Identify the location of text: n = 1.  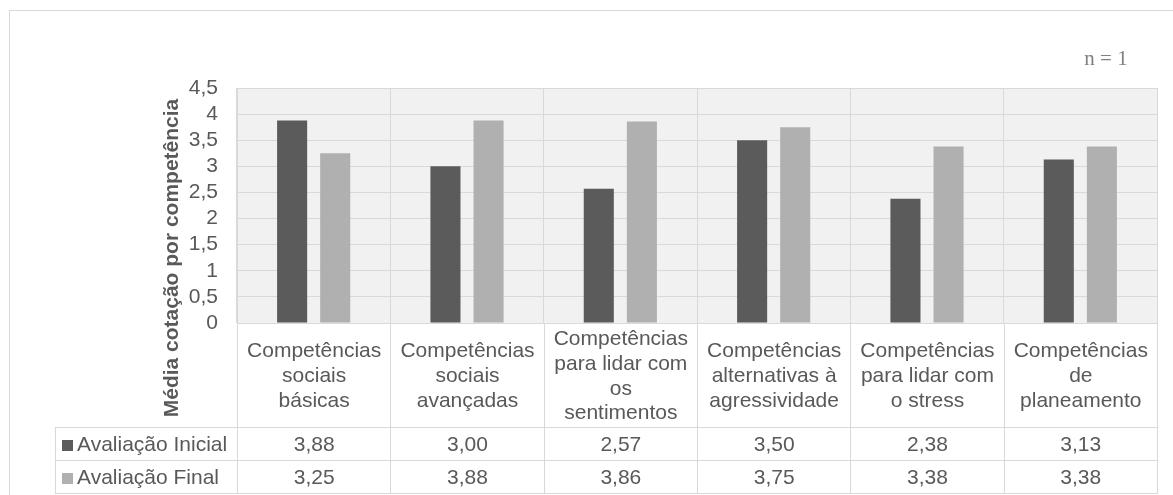
(1106, 58).